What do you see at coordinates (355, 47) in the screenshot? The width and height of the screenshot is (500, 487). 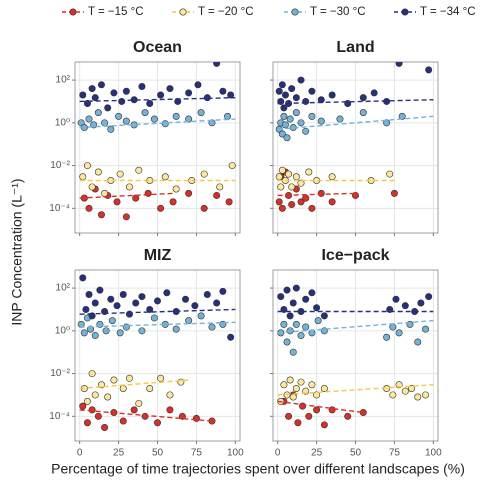 I see `panel-title: Land` at bounding box center [355, 47].